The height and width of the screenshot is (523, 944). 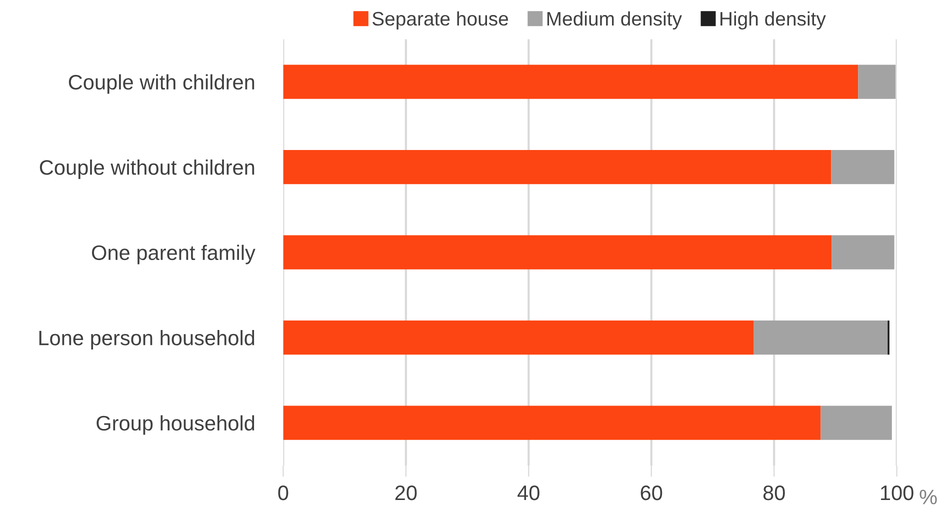 What do you see at coordinates (174, 254) in the screenshot?
I see `y-tick-label: One parent family` at bounding box center [174, 254].